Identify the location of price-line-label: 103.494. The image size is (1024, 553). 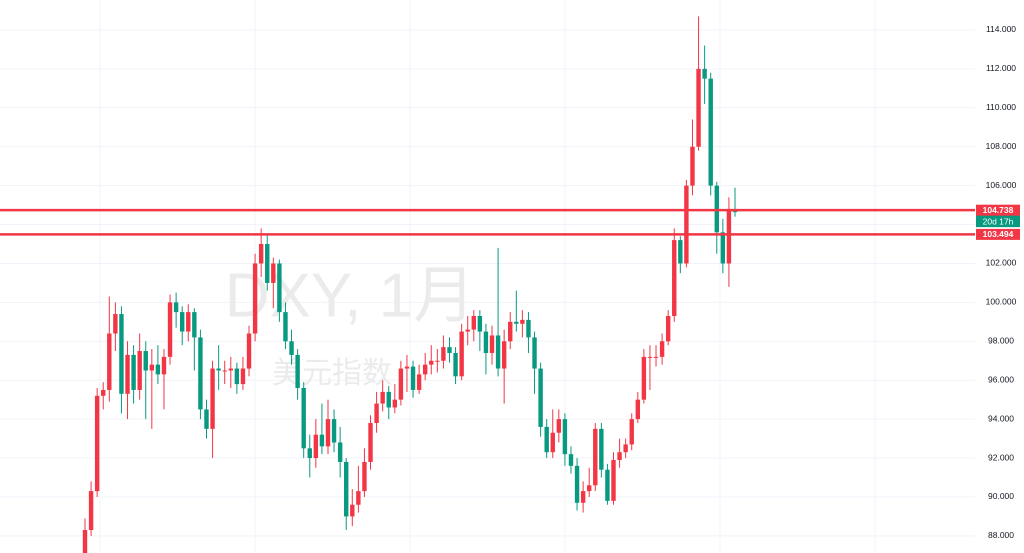
(998, 234).